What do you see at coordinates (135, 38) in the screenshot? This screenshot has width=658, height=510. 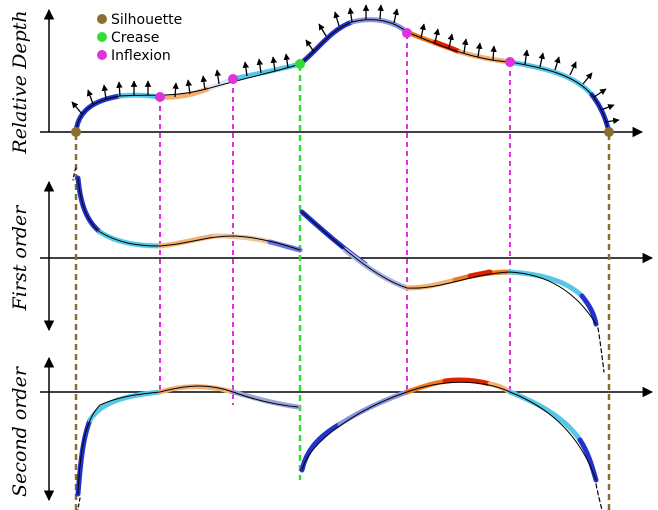 I see `legend-crease-label: Crease` at bounding box center [135, 38].